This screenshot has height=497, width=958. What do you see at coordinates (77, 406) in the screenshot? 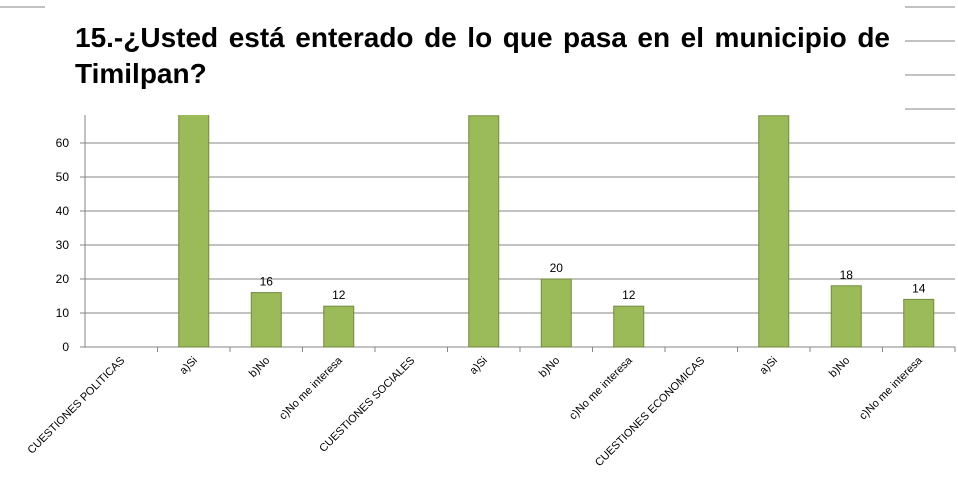
I see `x-tick-label: CUESTIONES POLITICAS` at bounding box center [77, 406].